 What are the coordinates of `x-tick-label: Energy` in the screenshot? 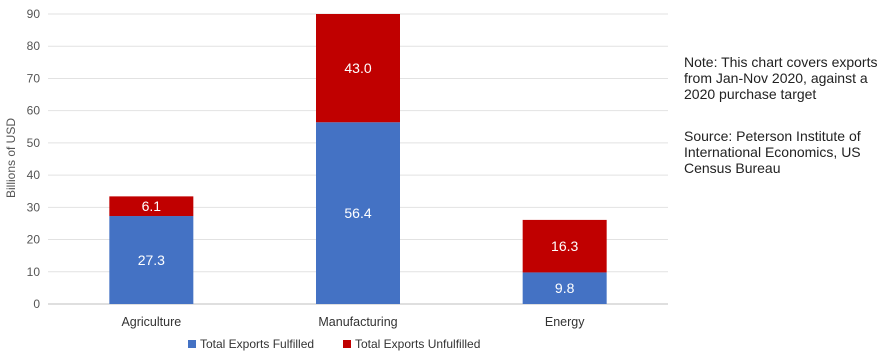 It's located at (565, 322).